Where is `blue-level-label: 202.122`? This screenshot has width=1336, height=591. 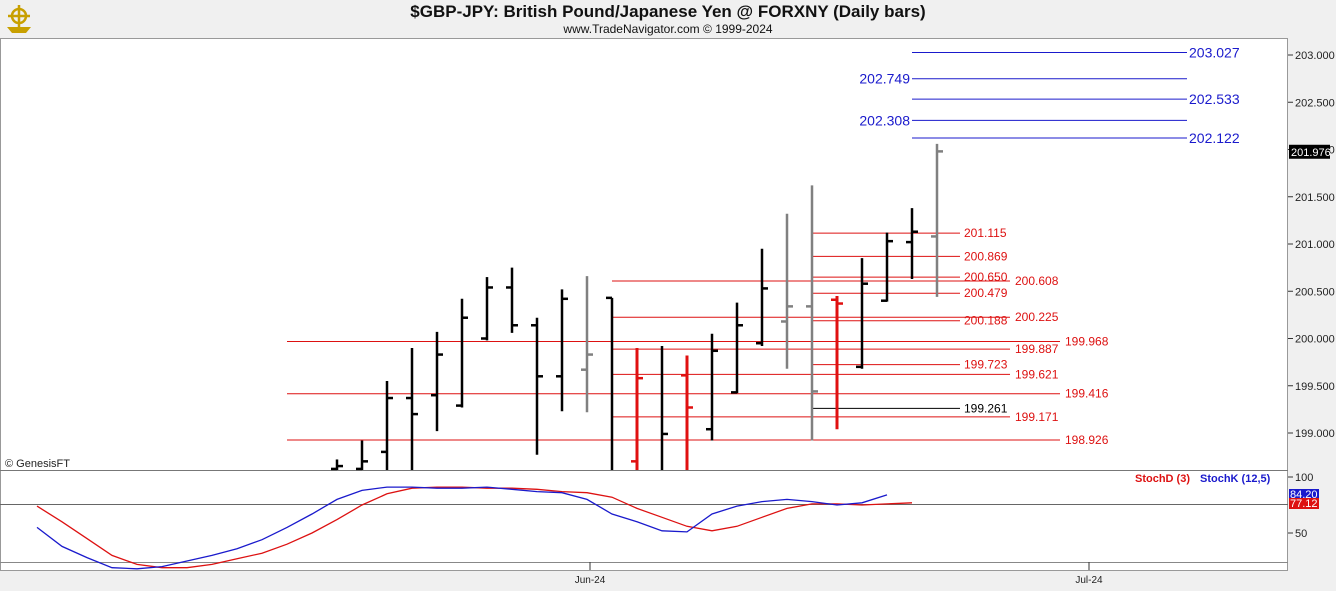 blue-level-label: 202.122 is located at coordinates (1214, 138).